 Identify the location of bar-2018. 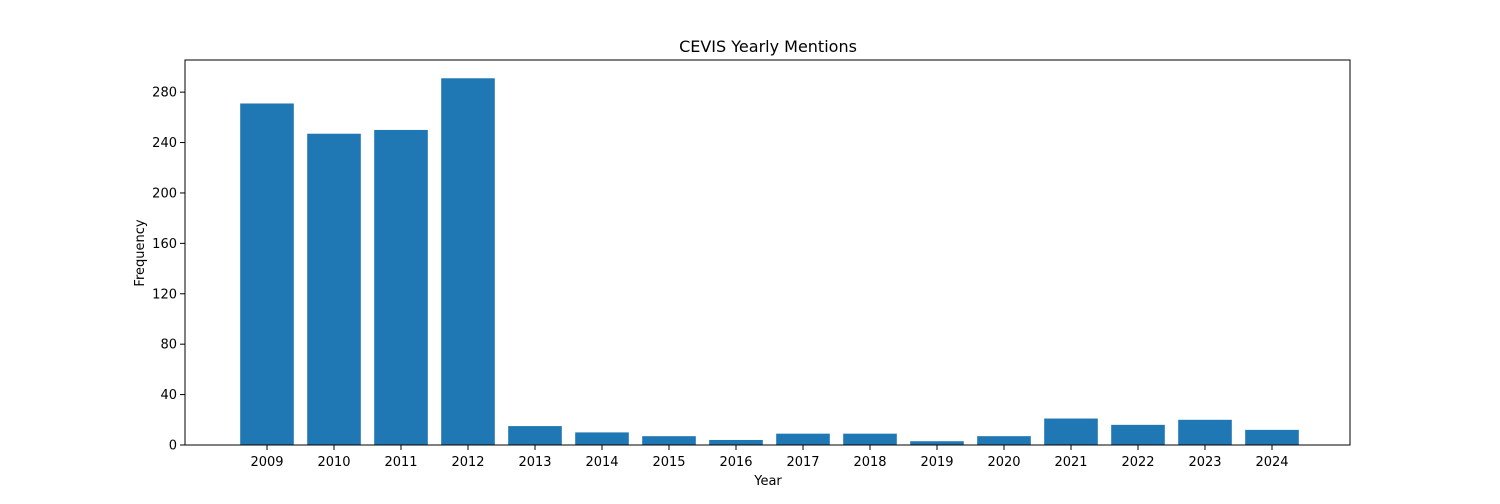
(870, 439).